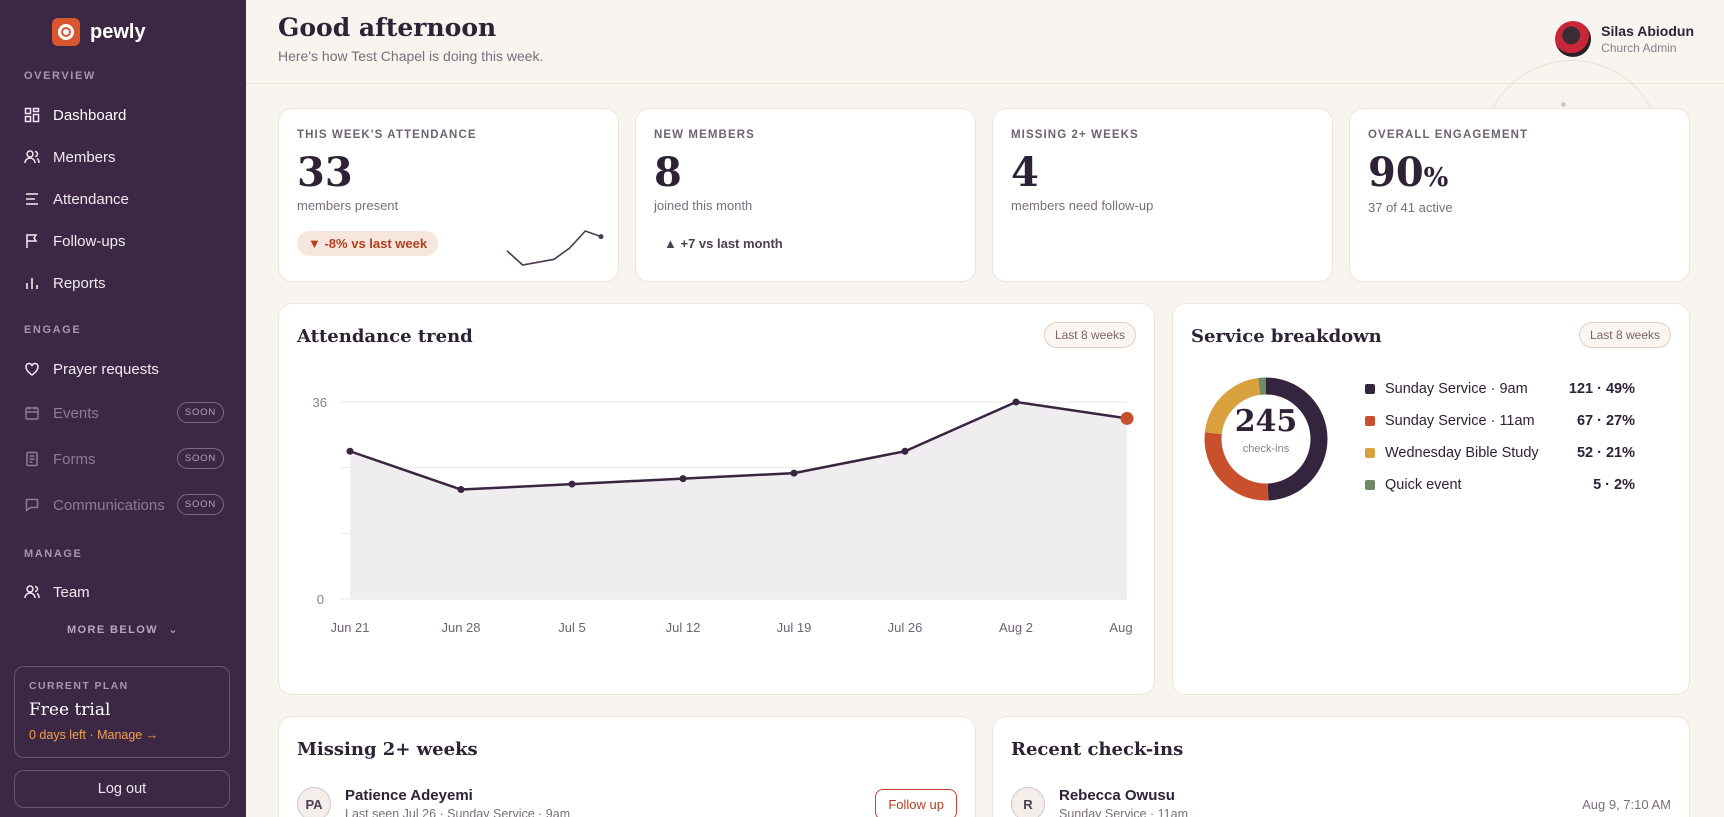 Image resolution: width=1724 pixels, height=817 pixels. I want to click on stat-value: 33, so click(325, 172).